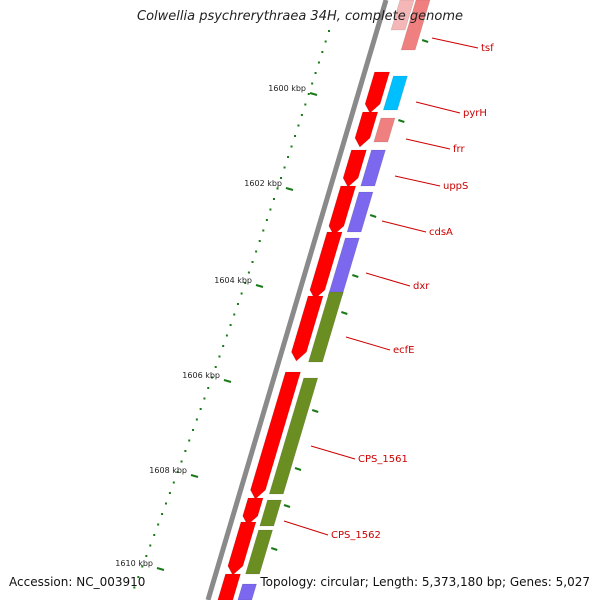 The width and height of the screenshot is (600, 600). What do you see at coordinates (247, 591) in the screenshot?
I see `reverse-gene` at bounding box center [247, 591].